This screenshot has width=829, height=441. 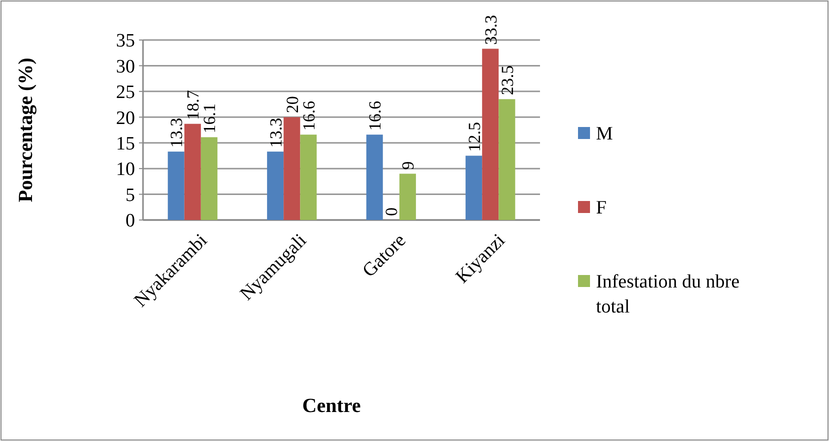 I want to click on legend-label: M, so click(x=604, y=134).